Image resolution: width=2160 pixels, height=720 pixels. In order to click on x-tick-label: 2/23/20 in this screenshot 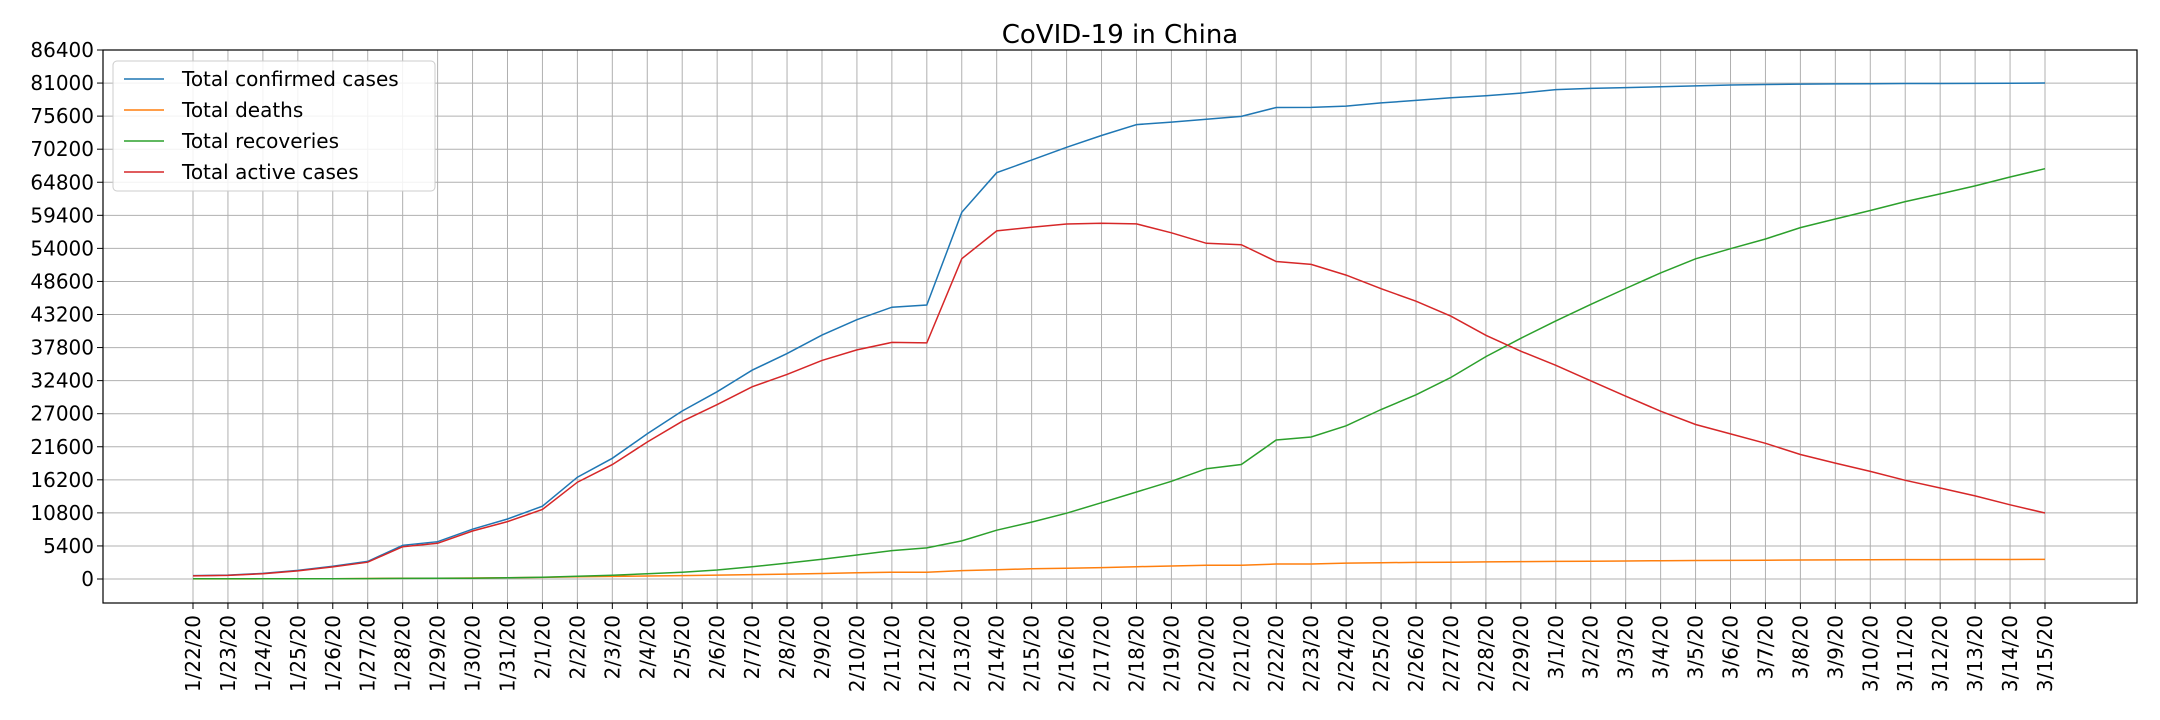, I will do `click(1311, 653)`.